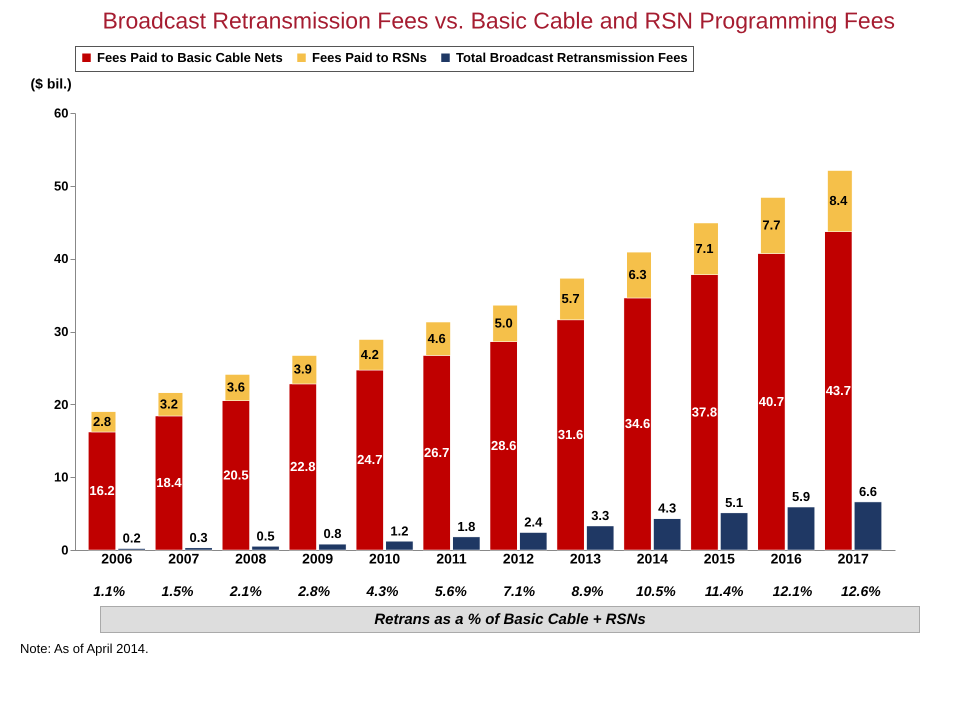  I want to click on data-label: 3.2, so click(169, 404).